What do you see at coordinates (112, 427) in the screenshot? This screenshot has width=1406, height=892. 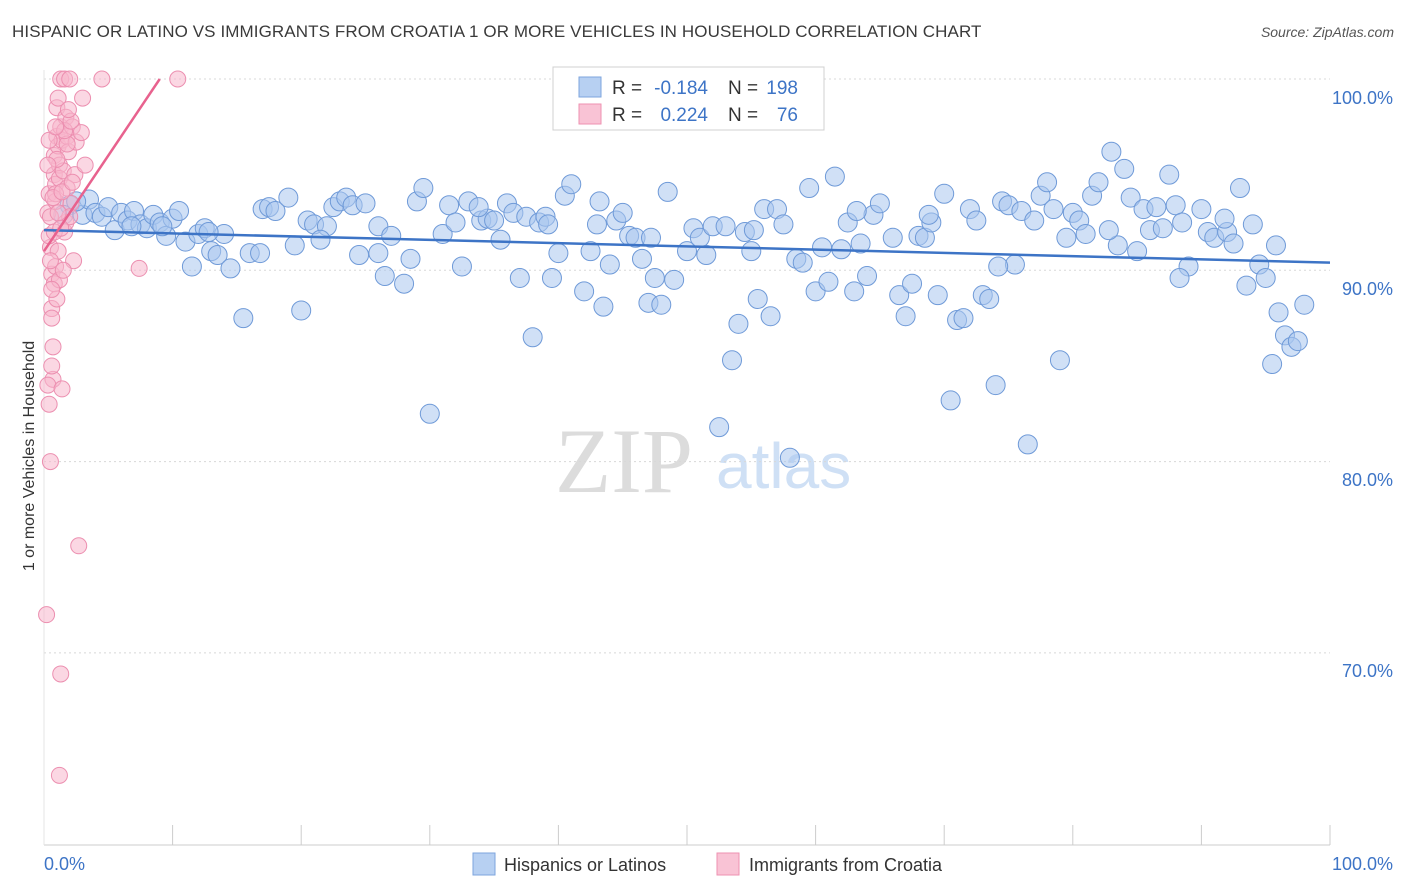 I see `series-croatia-points` at bounding box center [112, 427].